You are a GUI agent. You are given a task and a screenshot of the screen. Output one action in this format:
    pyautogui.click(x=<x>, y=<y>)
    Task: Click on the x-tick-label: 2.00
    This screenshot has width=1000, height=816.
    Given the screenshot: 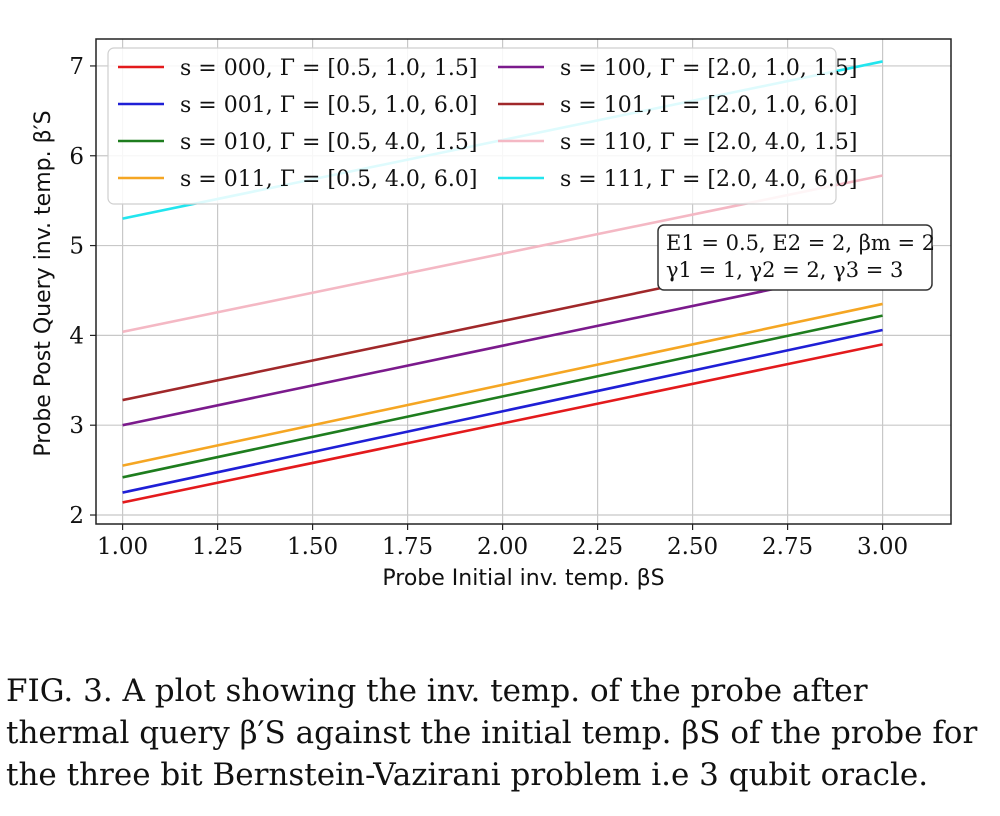 What is the action you would take?
    pyautogui.click(x=502, y=547)
    